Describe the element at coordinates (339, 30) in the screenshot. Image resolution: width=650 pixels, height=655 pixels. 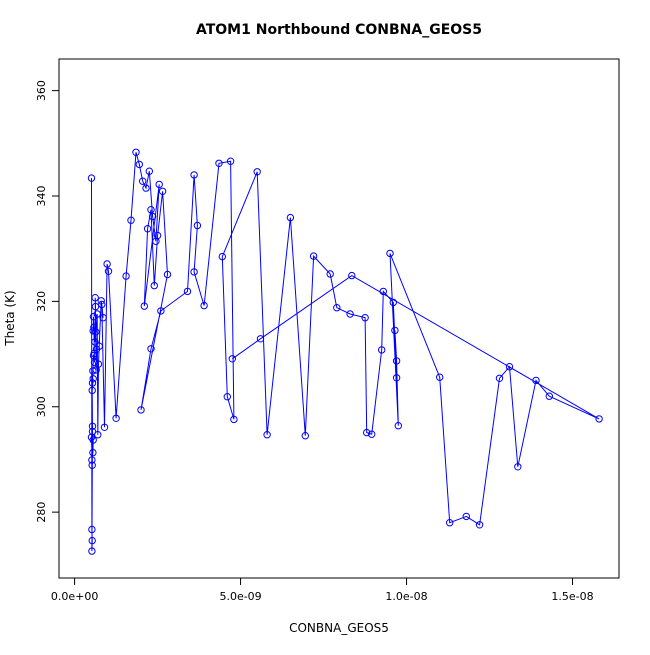
I see `chart-title: ATOM1 Northbound CONBNA_GEOS5` at that location.